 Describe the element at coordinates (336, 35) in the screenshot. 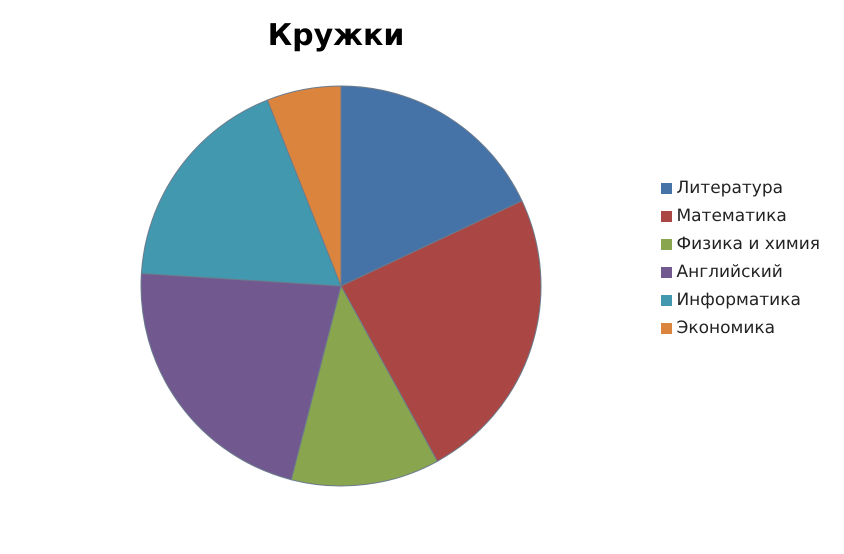

I see `chart-title: Кружки` at that location.